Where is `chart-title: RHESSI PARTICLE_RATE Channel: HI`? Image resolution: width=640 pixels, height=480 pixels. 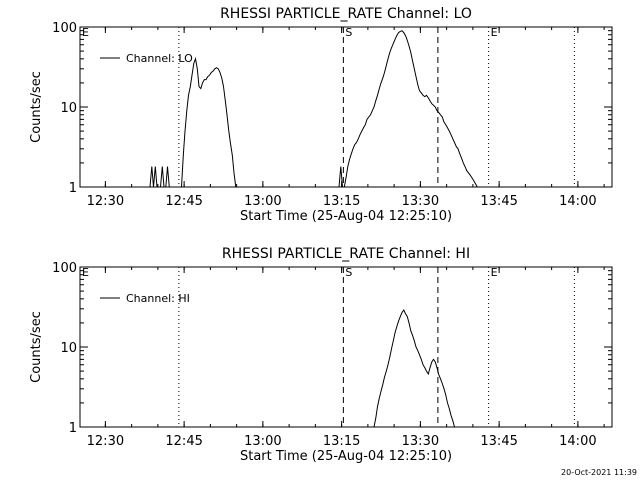
chart-title: RHESSI PARTICLE_RATE Channel: HI is located at coordinates (346, 254).